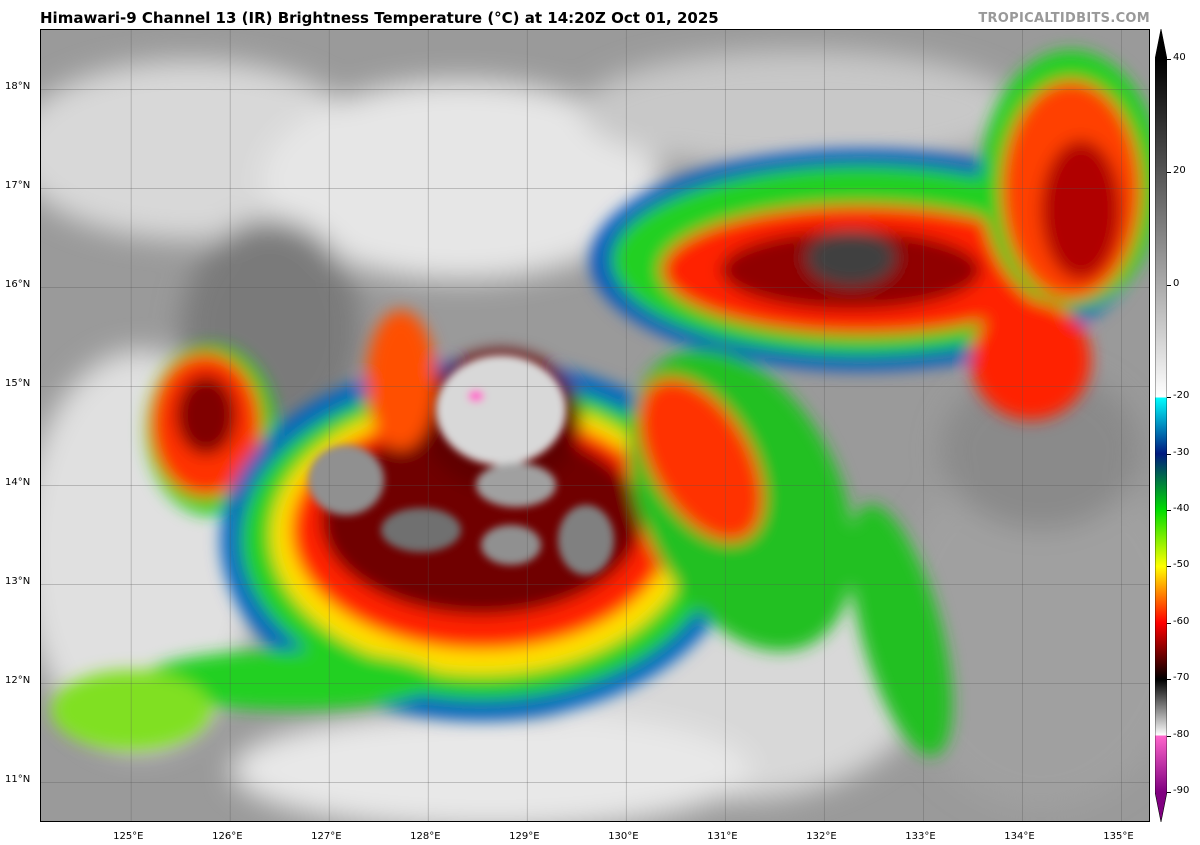  Describe the element at coordinates (1181, 452) in the screenshot. I see `colorbar-tick-label: -30` at that location.